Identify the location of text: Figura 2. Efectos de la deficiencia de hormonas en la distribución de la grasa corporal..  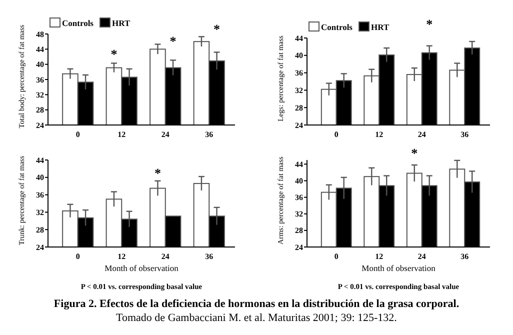
(257, 304).